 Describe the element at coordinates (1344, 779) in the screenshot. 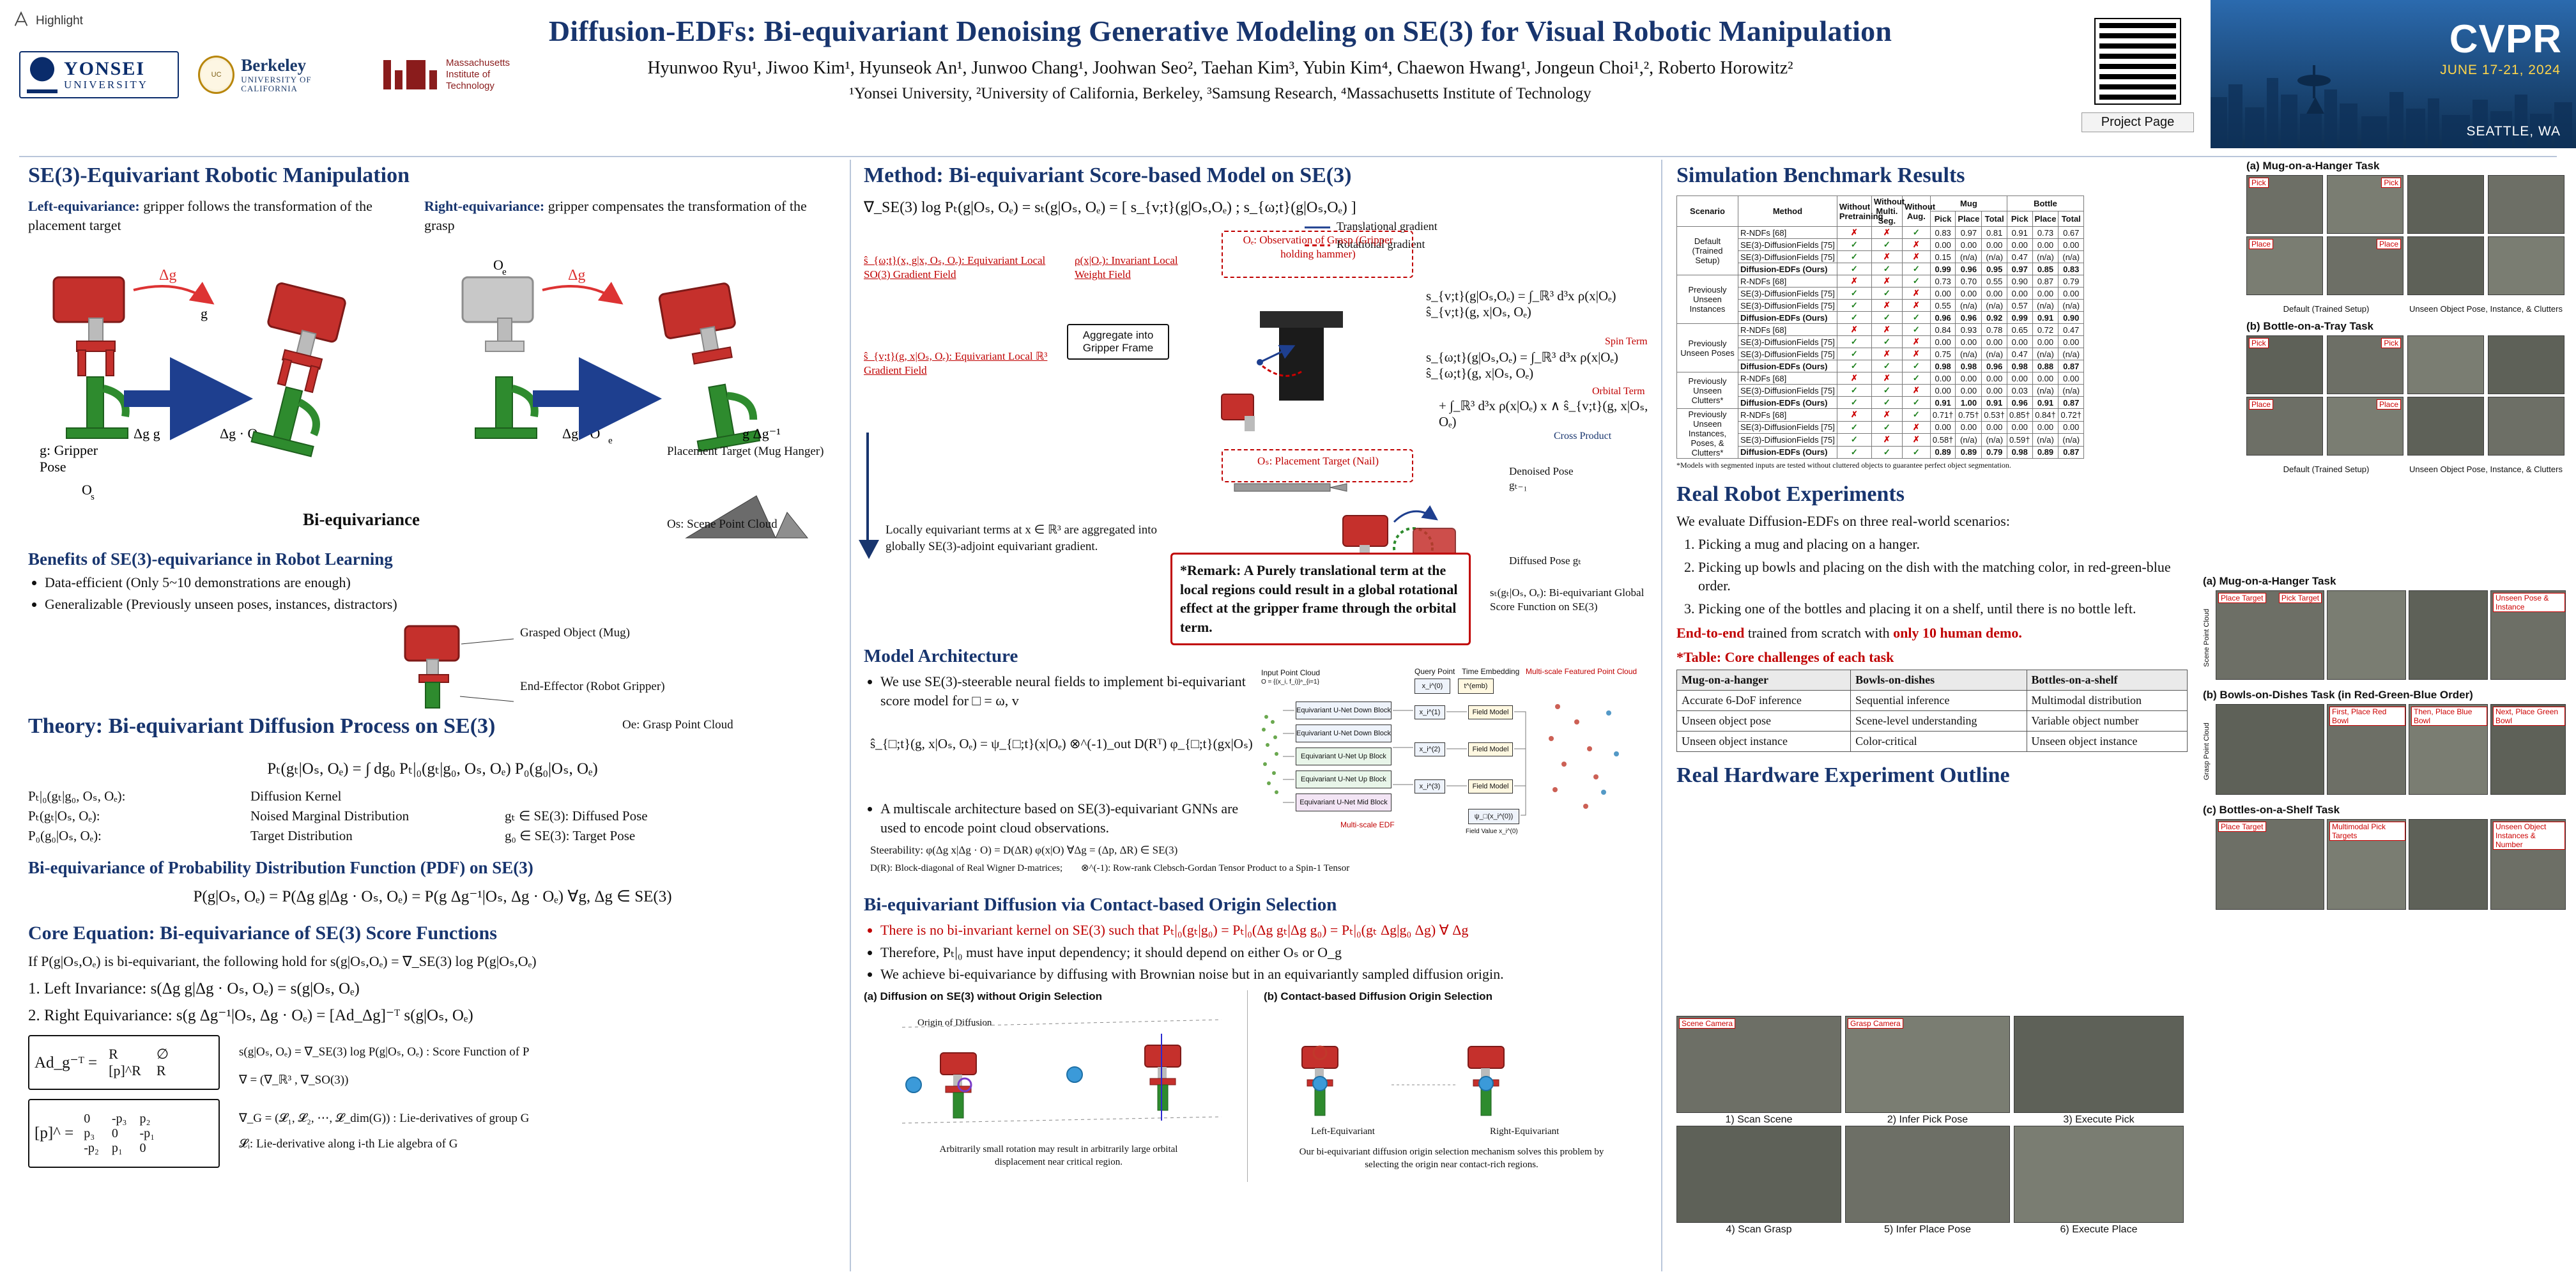

I see `arch-block-up-2: Equivariant U-Net Up Block` at that location.